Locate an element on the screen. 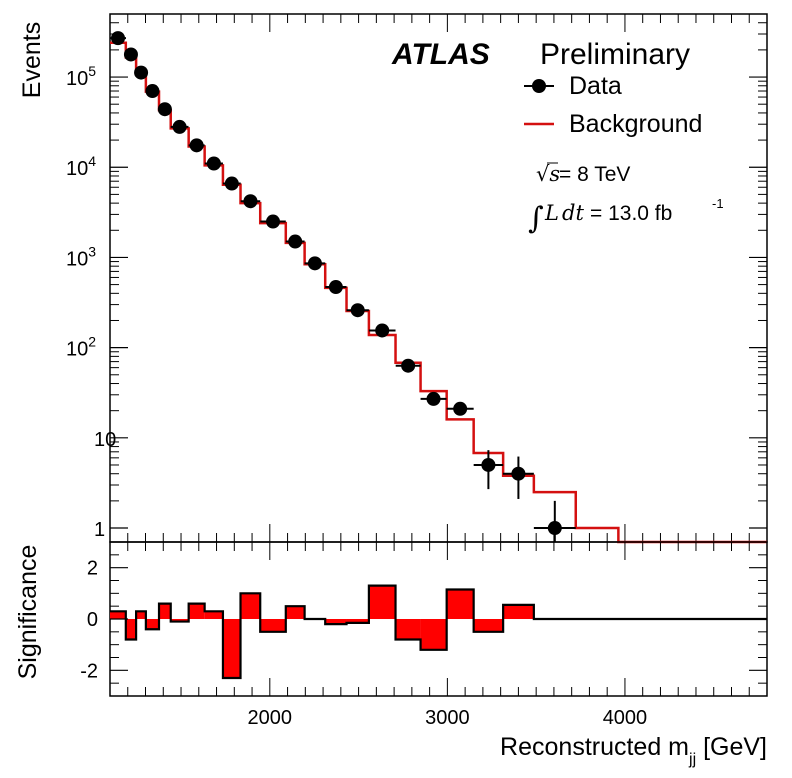 This screenshot has width=792, height=778. legend-data-marker-icon is located at coordinates (539, 86).